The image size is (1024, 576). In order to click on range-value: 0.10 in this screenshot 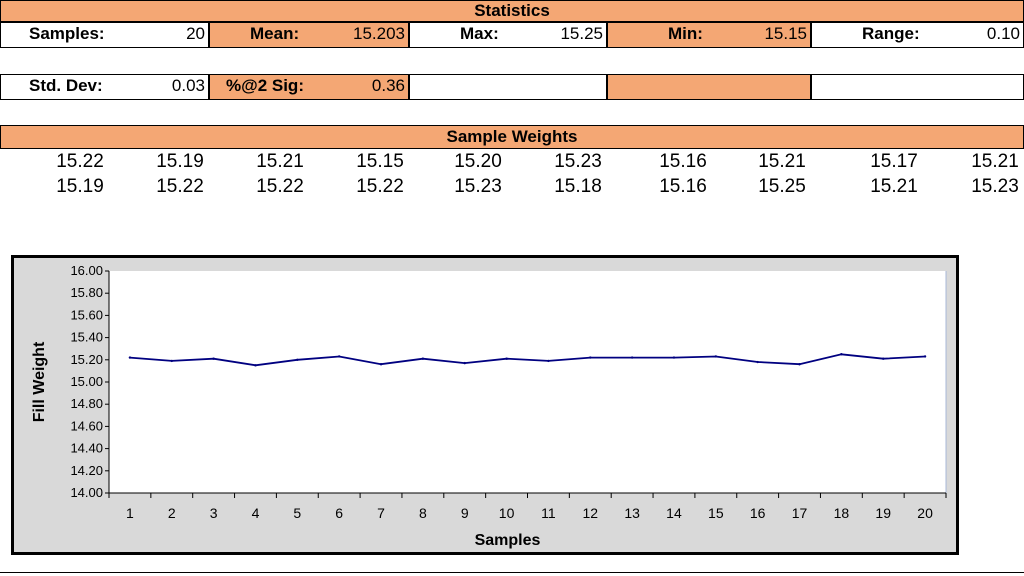, I will do `click(1003, 33)`.